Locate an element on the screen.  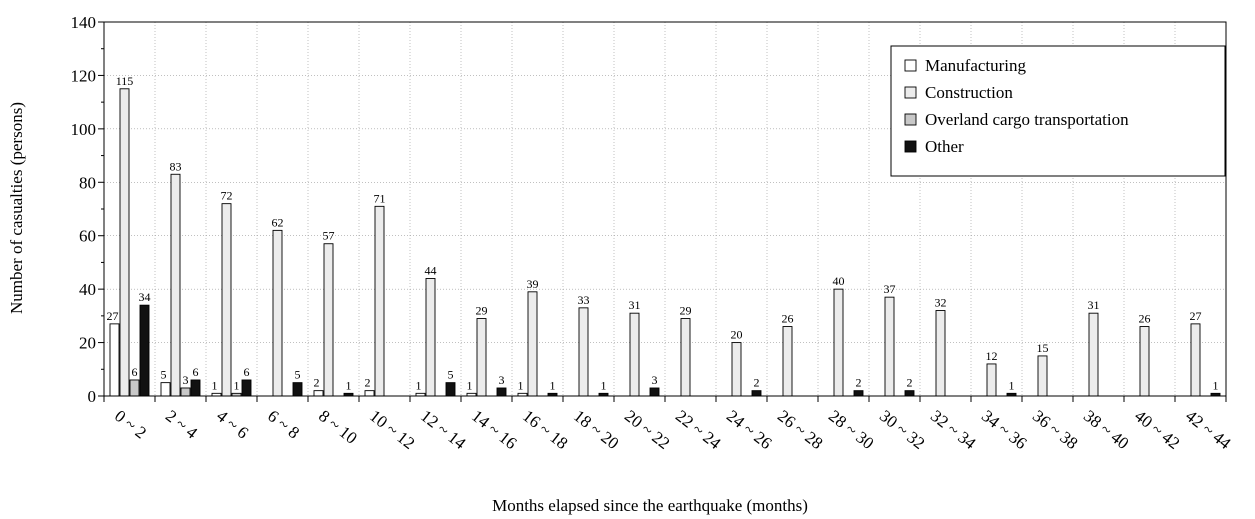
x-tick-label: 6 ~ 8 is located at coordinates (283, 424).